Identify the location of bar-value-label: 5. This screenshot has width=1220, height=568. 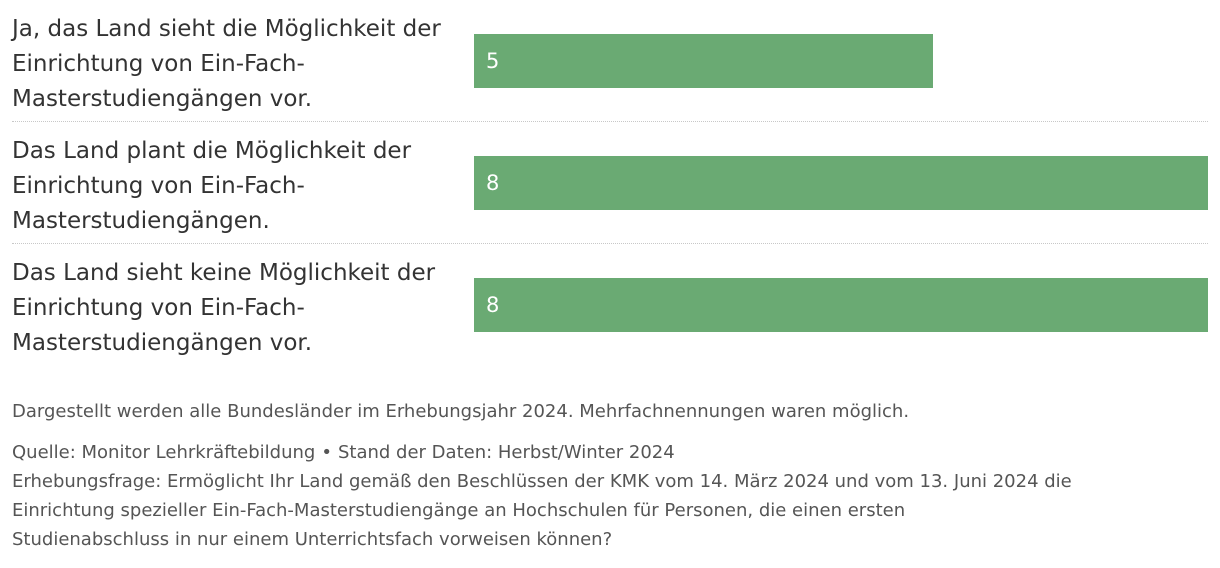
(493, 61).